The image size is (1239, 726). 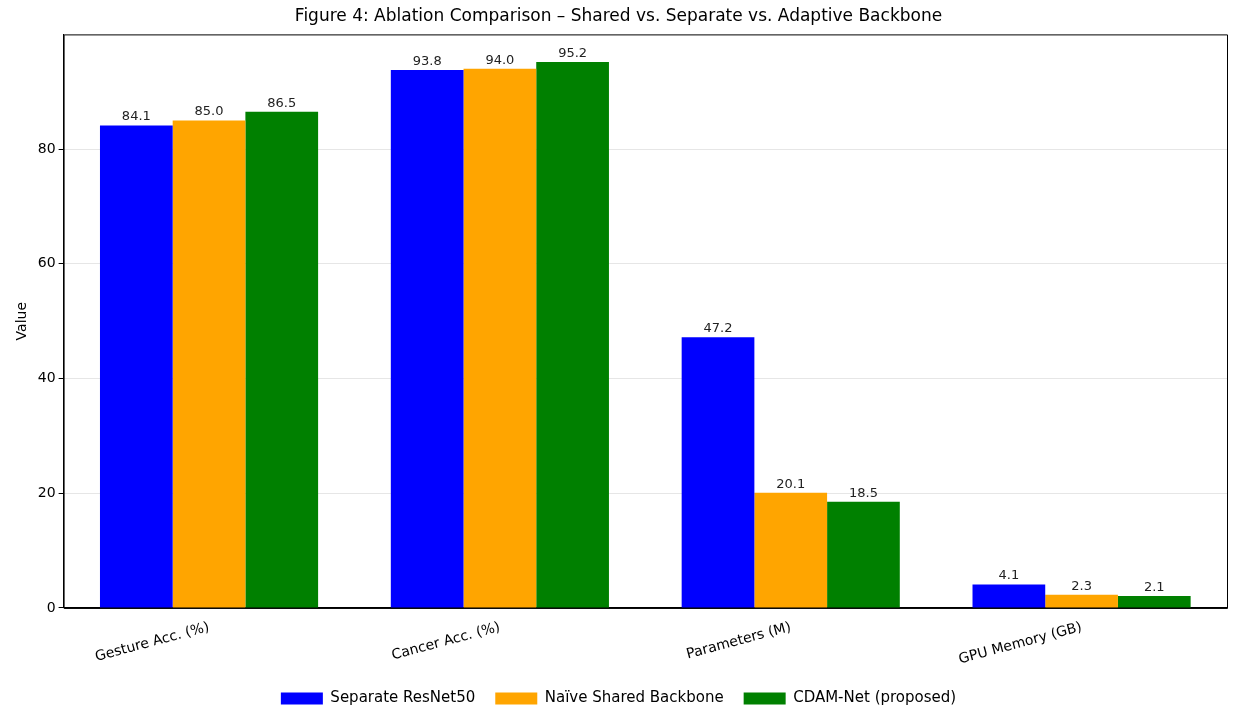 What do you see at coordinates (51, 606) in the screenshot?
I see `y-tick-label: 0` at bounding box center [51, 606].